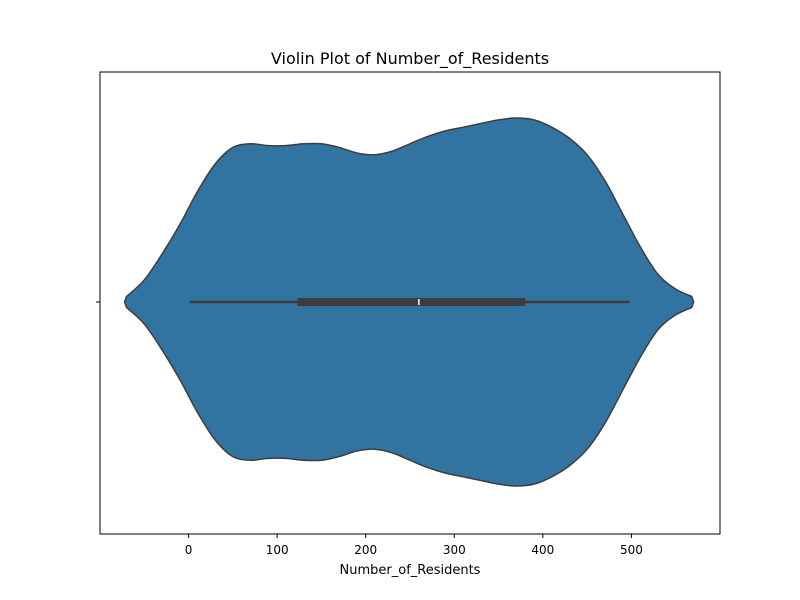  I want to click on x-axis-label: Number_of_Residents, so click(410, 570).